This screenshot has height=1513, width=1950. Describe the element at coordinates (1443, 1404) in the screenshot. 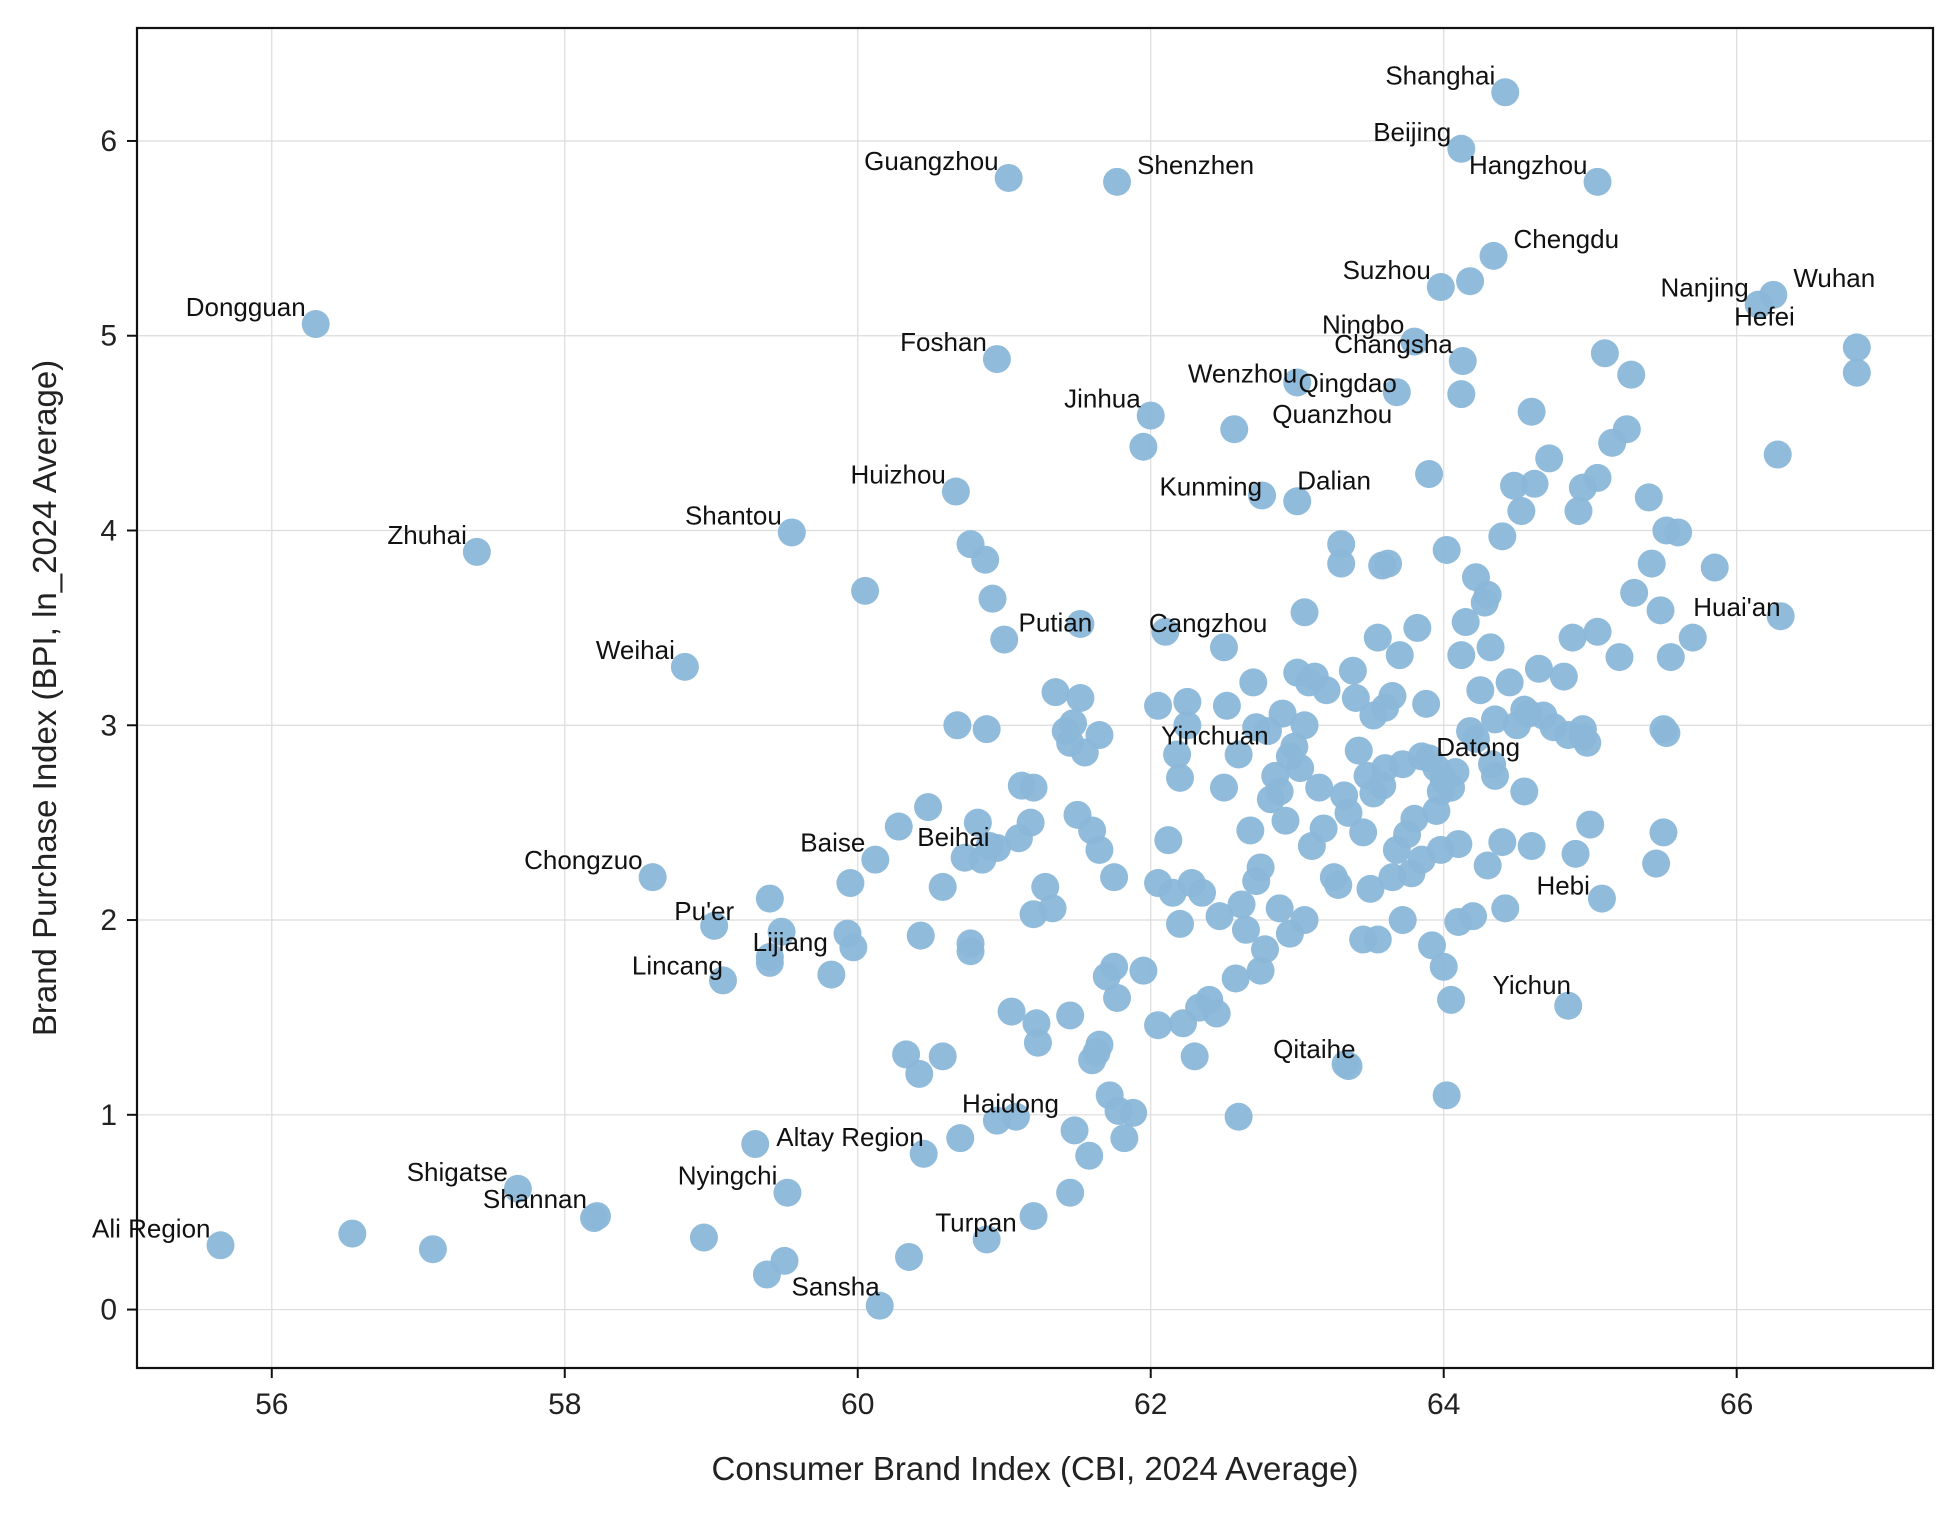

I see `x-tick-label: 64` at that location.